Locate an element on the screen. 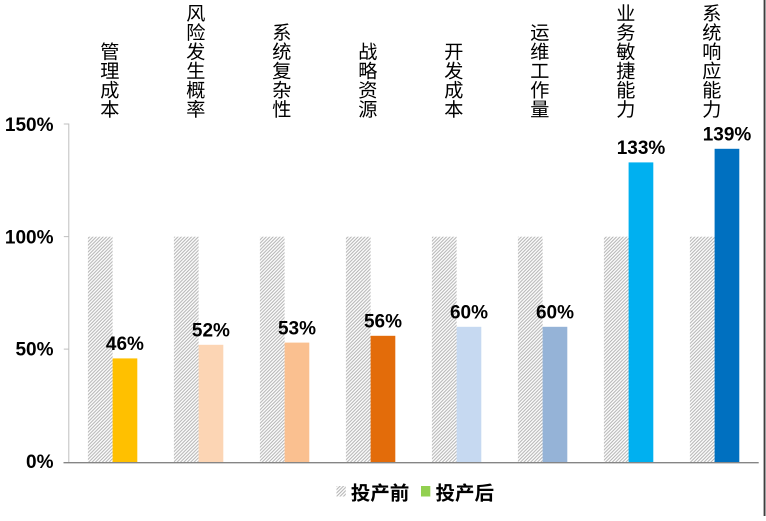 This screenshot has width=766, height=521. svg-text: 133% is located at coordinates (641, 148).